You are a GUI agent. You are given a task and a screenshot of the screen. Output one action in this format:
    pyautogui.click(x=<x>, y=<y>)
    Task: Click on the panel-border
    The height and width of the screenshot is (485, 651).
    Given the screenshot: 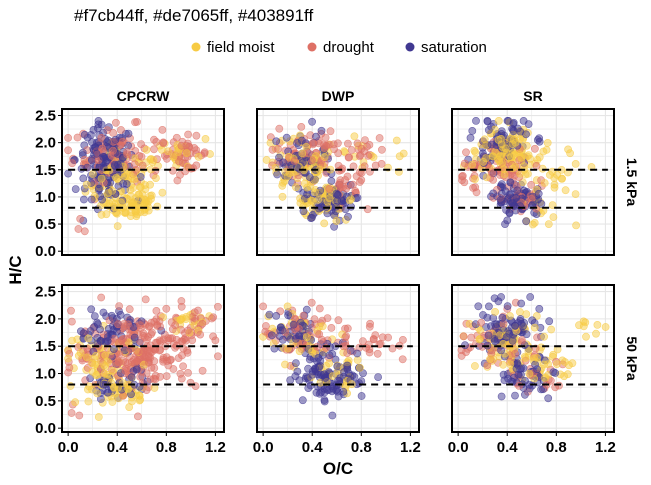 What is the action you would take?
    pyautogui.click(x=533, y=358)
    